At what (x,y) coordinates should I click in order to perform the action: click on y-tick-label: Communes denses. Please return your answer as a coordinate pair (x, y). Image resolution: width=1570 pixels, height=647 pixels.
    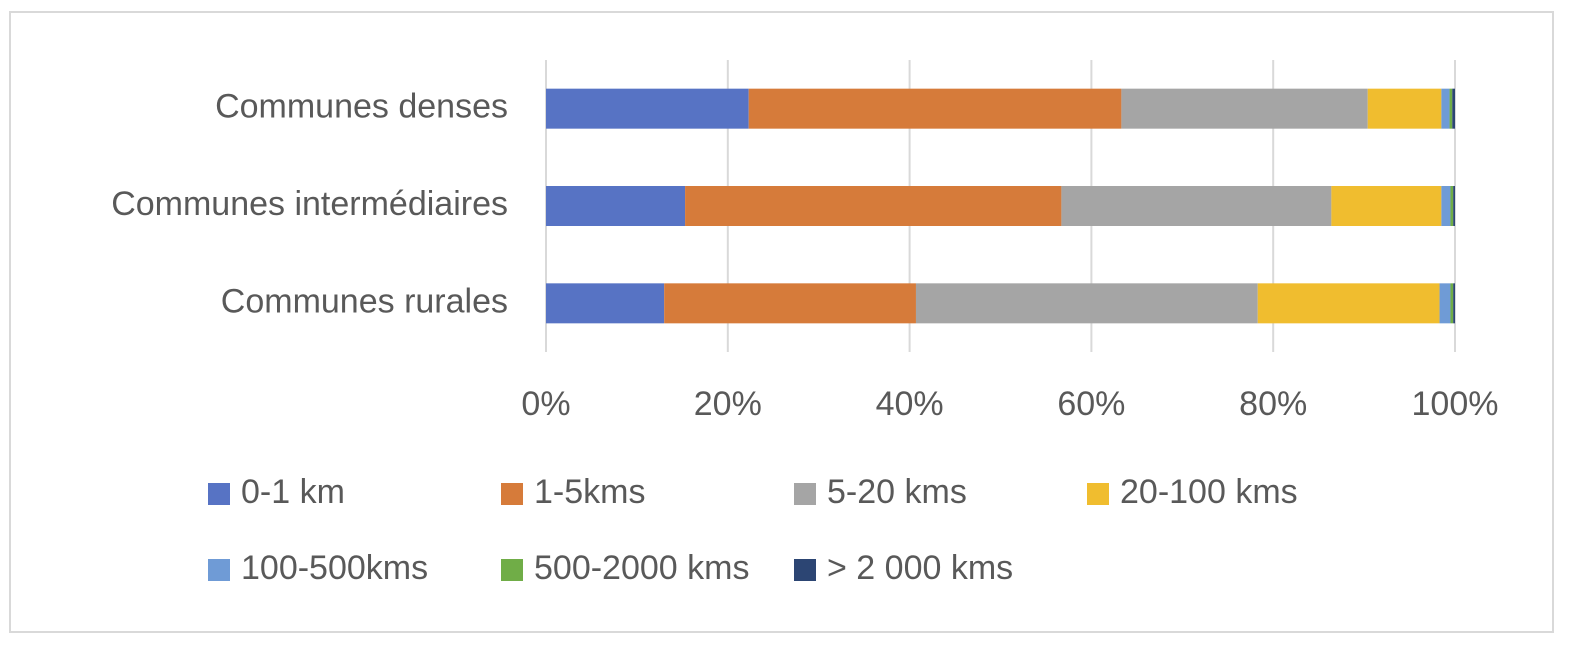
    Looking at the image, I should click on (361, 107).